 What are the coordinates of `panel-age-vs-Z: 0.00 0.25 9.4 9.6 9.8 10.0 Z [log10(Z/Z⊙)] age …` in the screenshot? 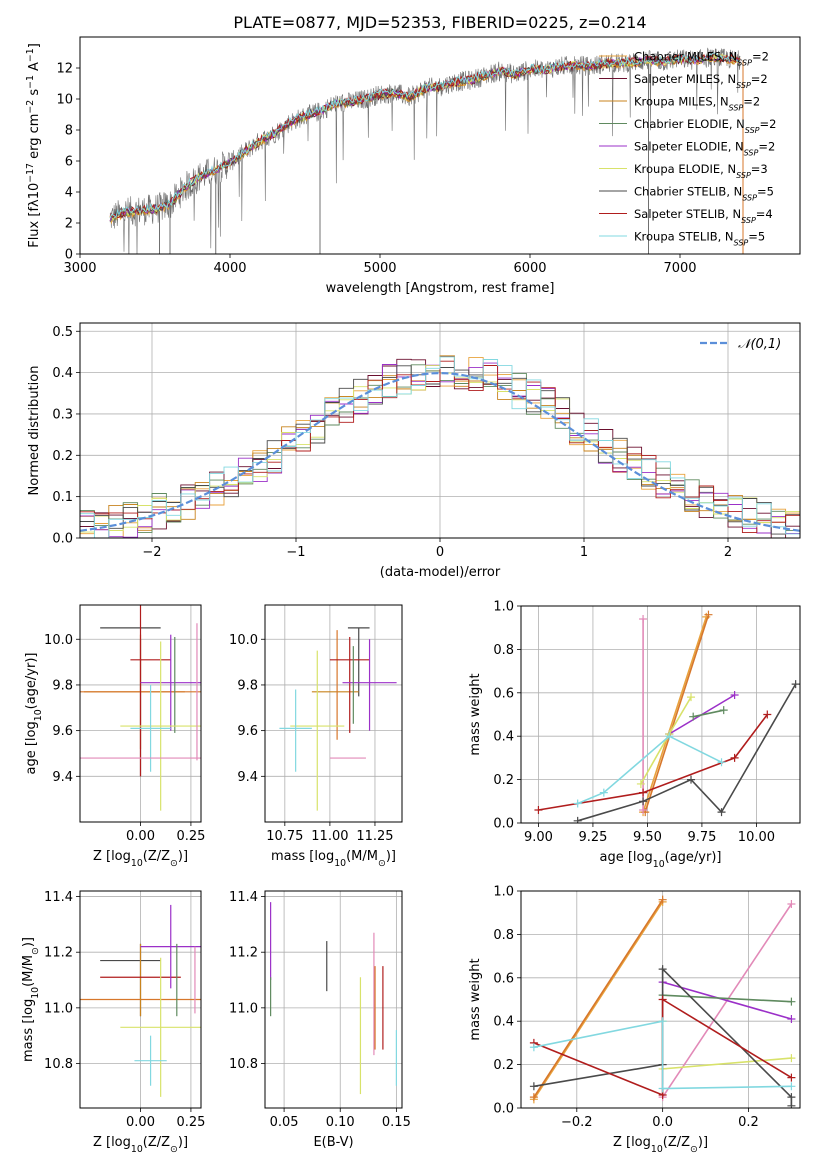 It's located at (114, 736).